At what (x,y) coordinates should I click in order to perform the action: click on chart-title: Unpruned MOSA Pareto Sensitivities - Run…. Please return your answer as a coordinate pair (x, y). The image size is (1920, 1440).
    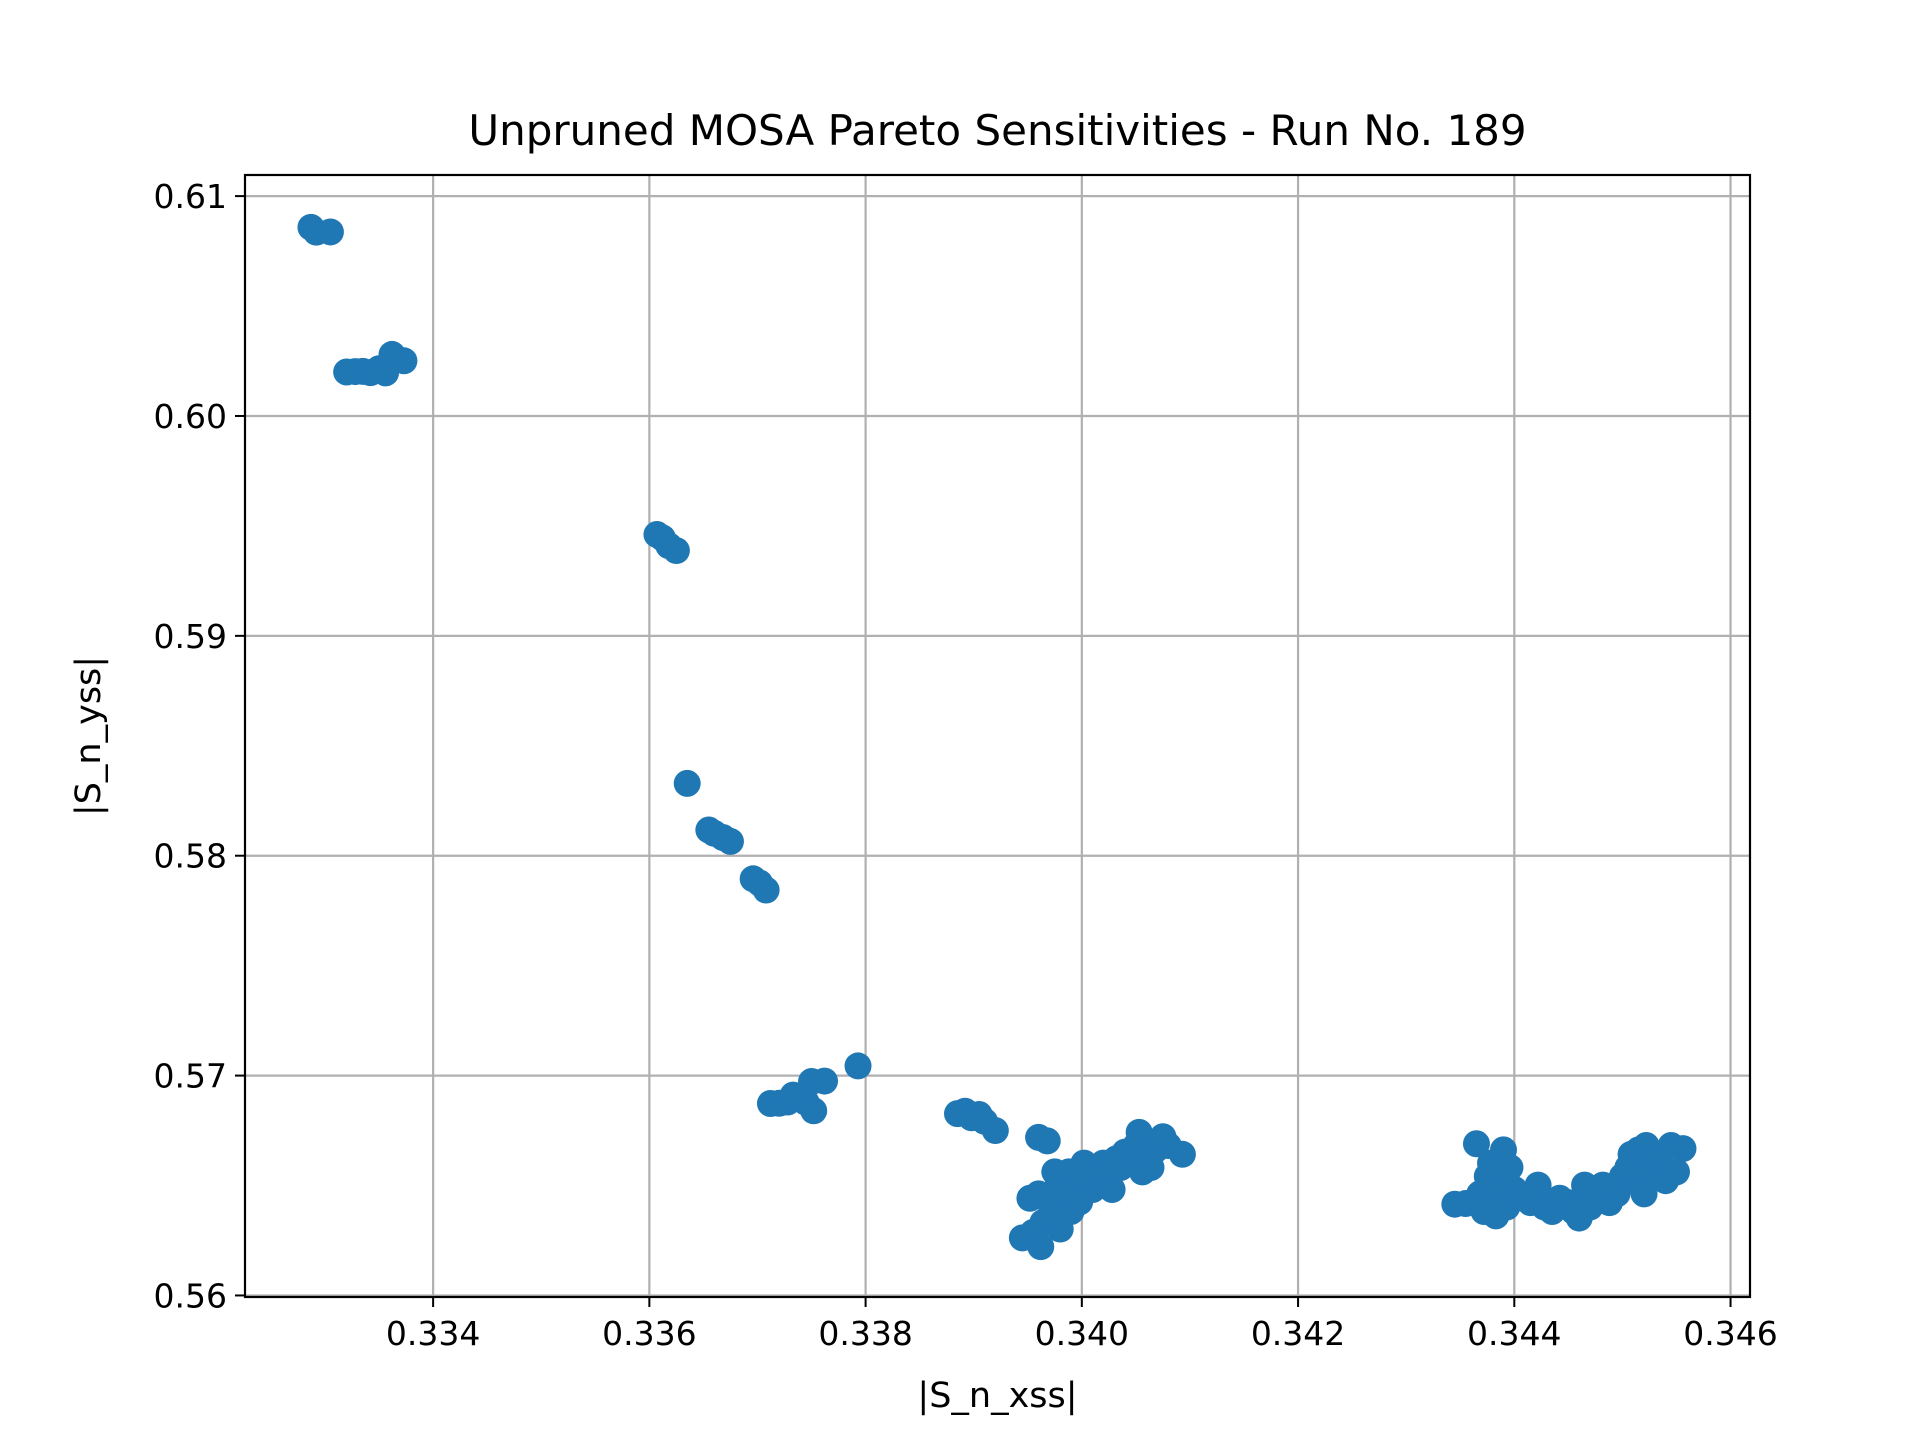
    Looking at the image, I should click on (997, 130).